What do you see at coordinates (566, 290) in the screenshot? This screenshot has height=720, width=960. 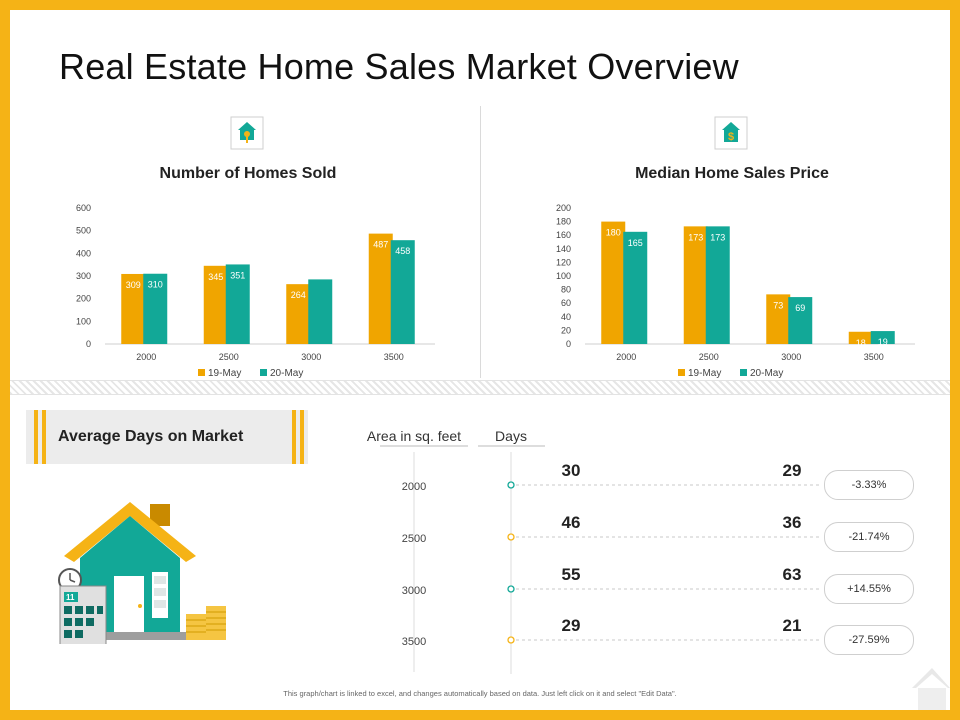 I see `y-tick-label: 80` at bounding box center [566, 290].